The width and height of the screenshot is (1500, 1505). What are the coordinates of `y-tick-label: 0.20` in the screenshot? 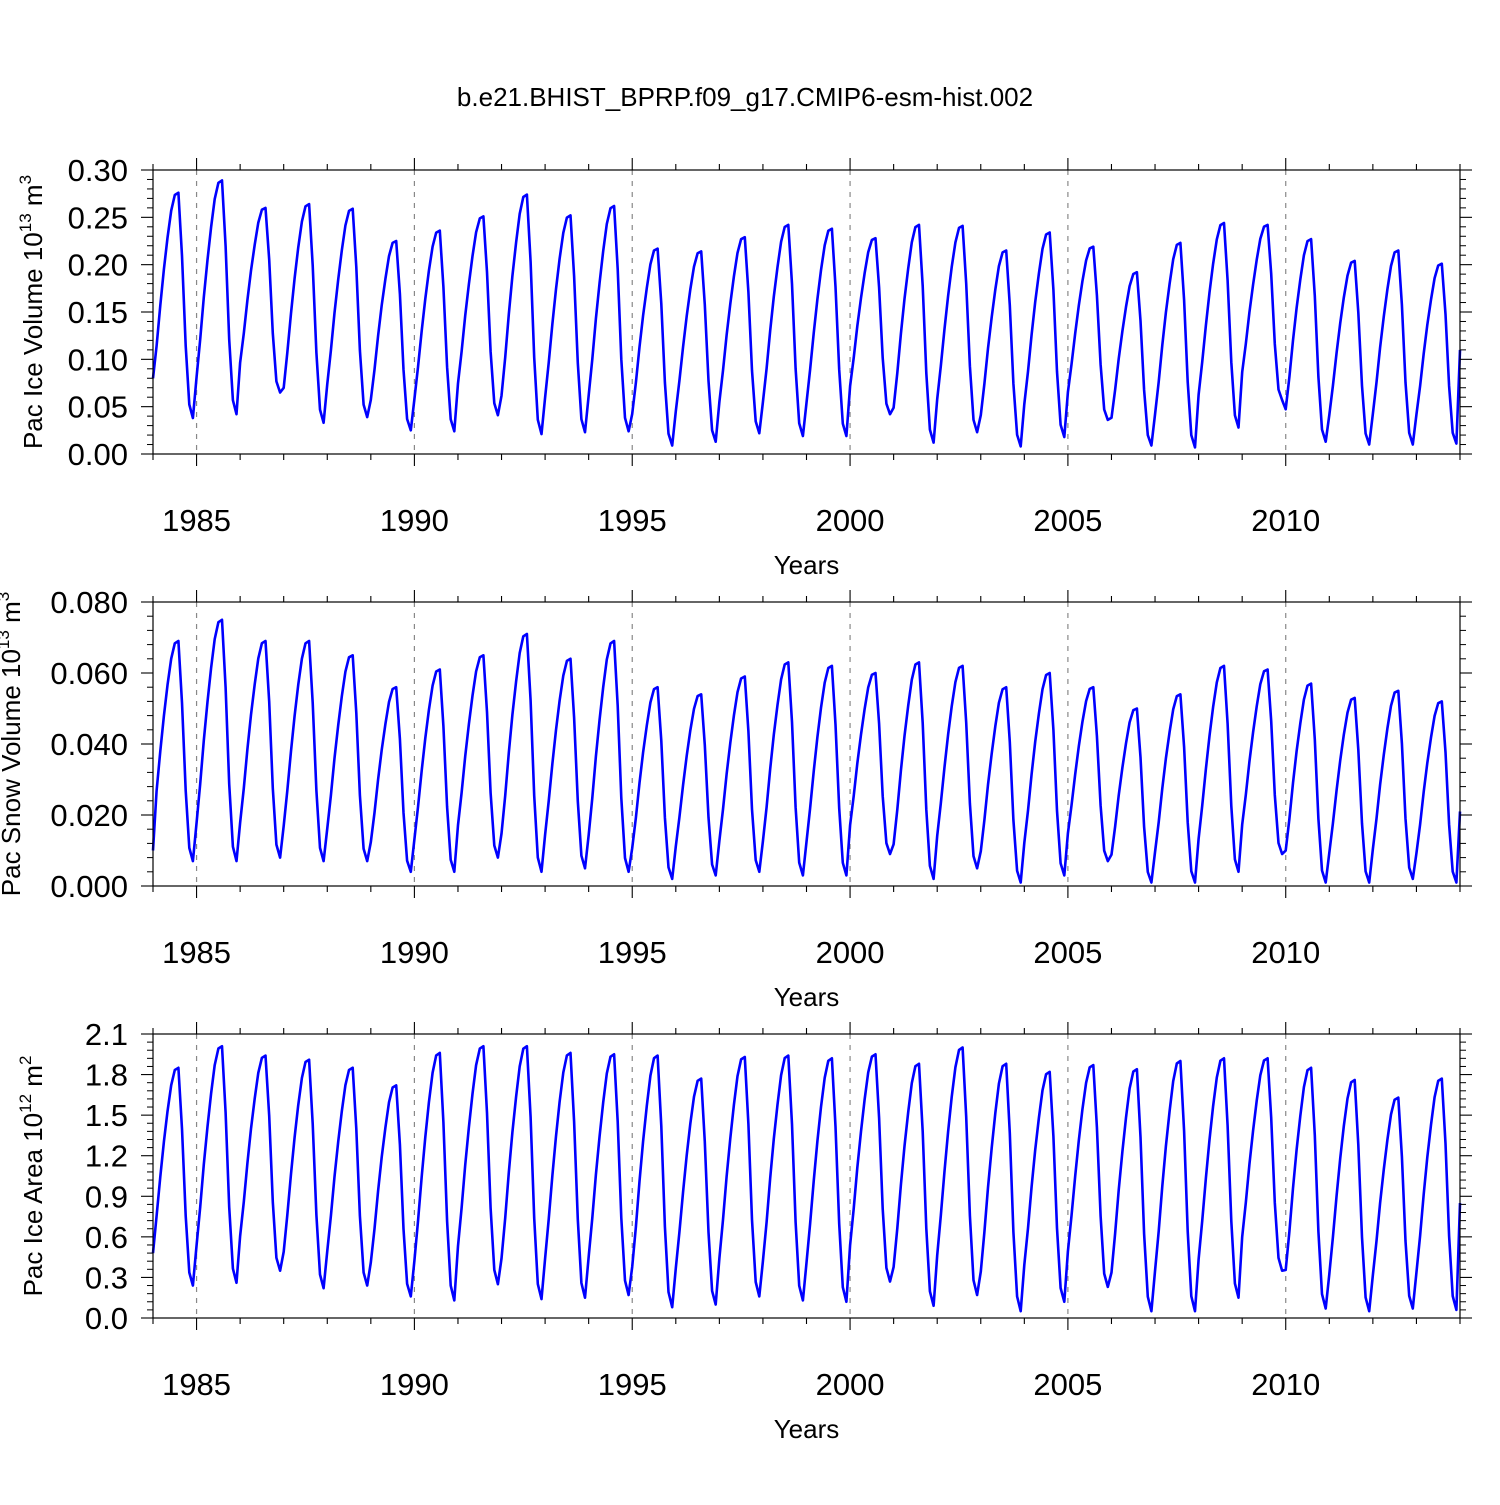 It's located at (98, 265).